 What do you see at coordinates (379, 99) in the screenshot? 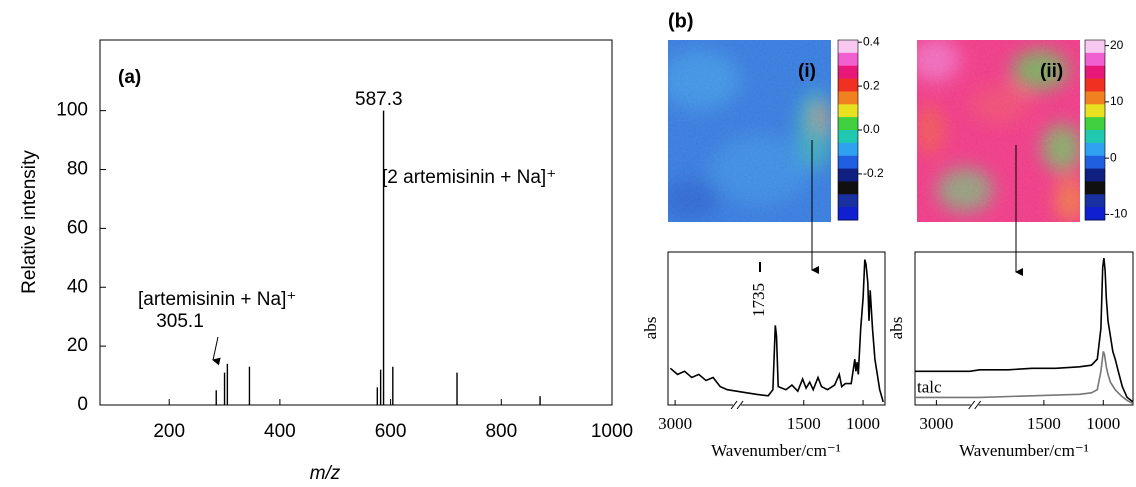
I see `annotation: 587.3` at bounding box center [379, 99].